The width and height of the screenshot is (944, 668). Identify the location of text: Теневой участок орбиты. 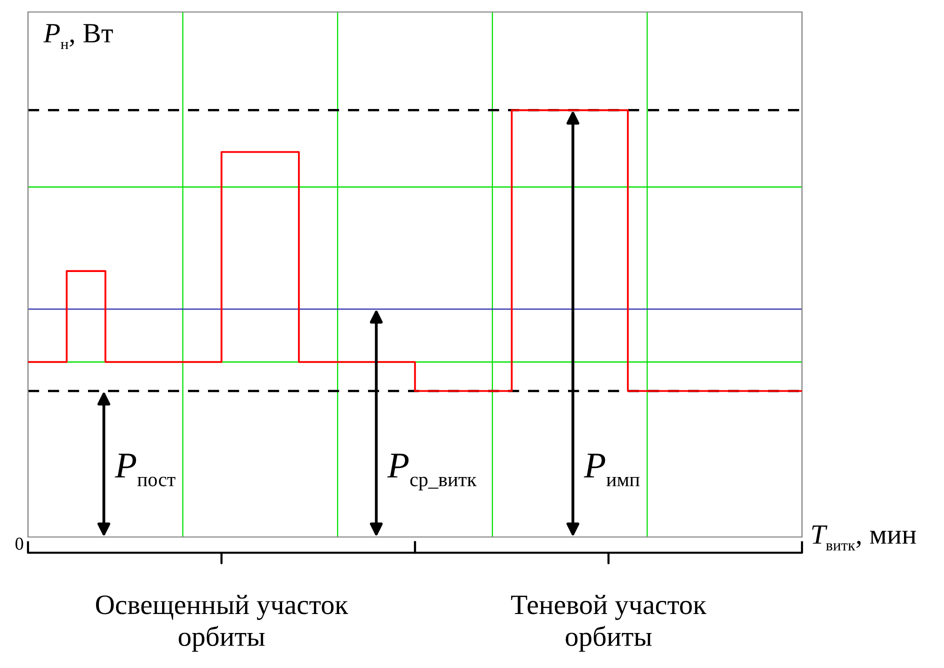
(608, 623).